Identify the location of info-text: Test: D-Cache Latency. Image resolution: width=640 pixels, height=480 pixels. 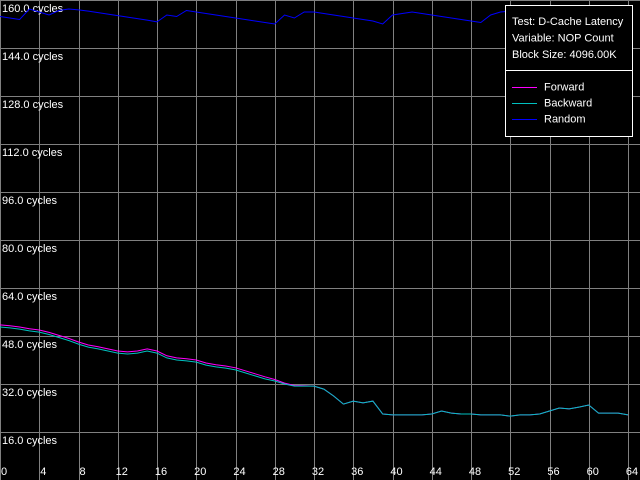
(568, 22).